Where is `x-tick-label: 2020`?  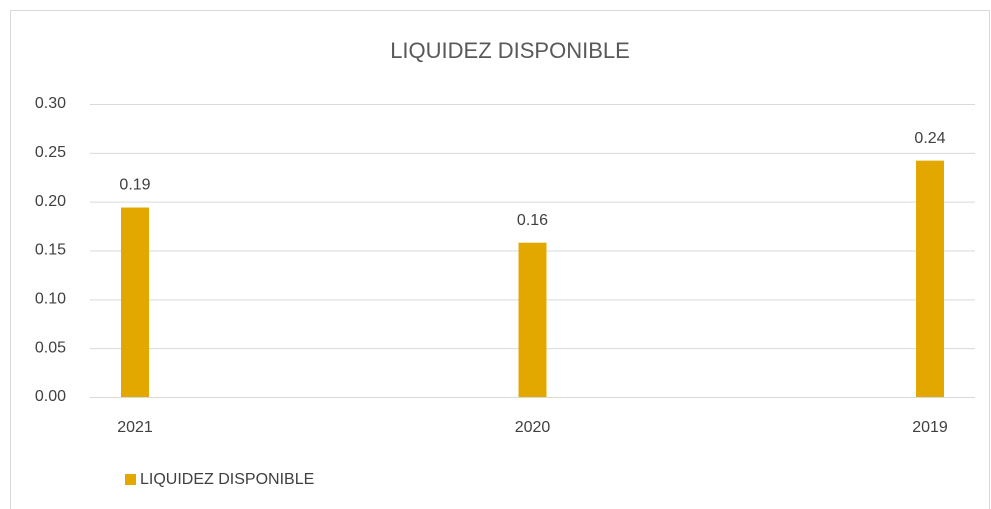 x-tick-label: 2020 is located at coordinates (533, 427).